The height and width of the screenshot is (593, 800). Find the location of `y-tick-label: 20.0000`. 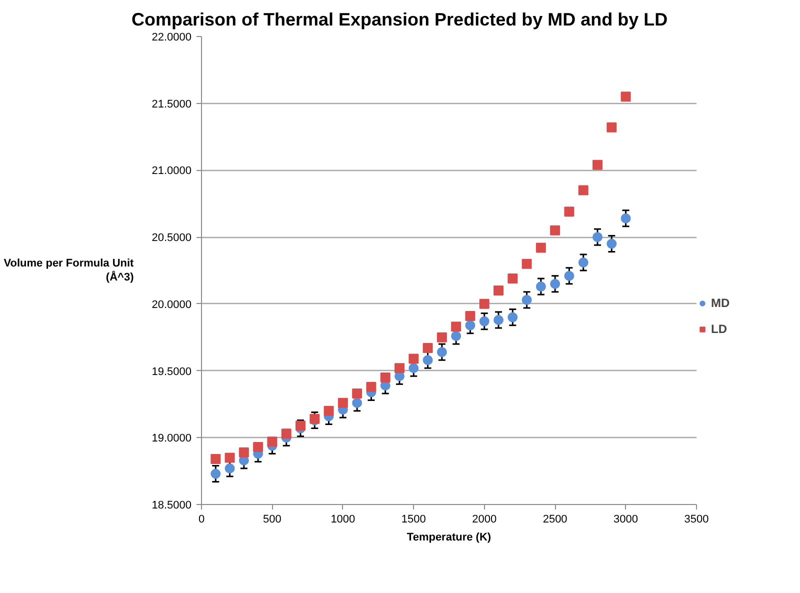

y-tick-label: 20.0000 is located at coordinates (172, 304).